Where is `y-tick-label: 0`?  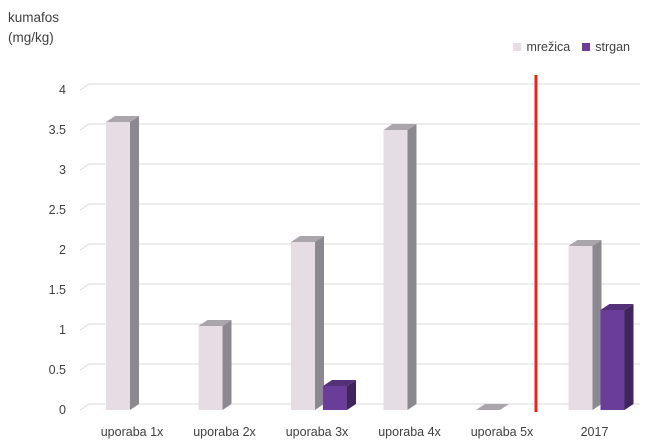
y-tick-label: 0 is located at coordinates (62, 410).